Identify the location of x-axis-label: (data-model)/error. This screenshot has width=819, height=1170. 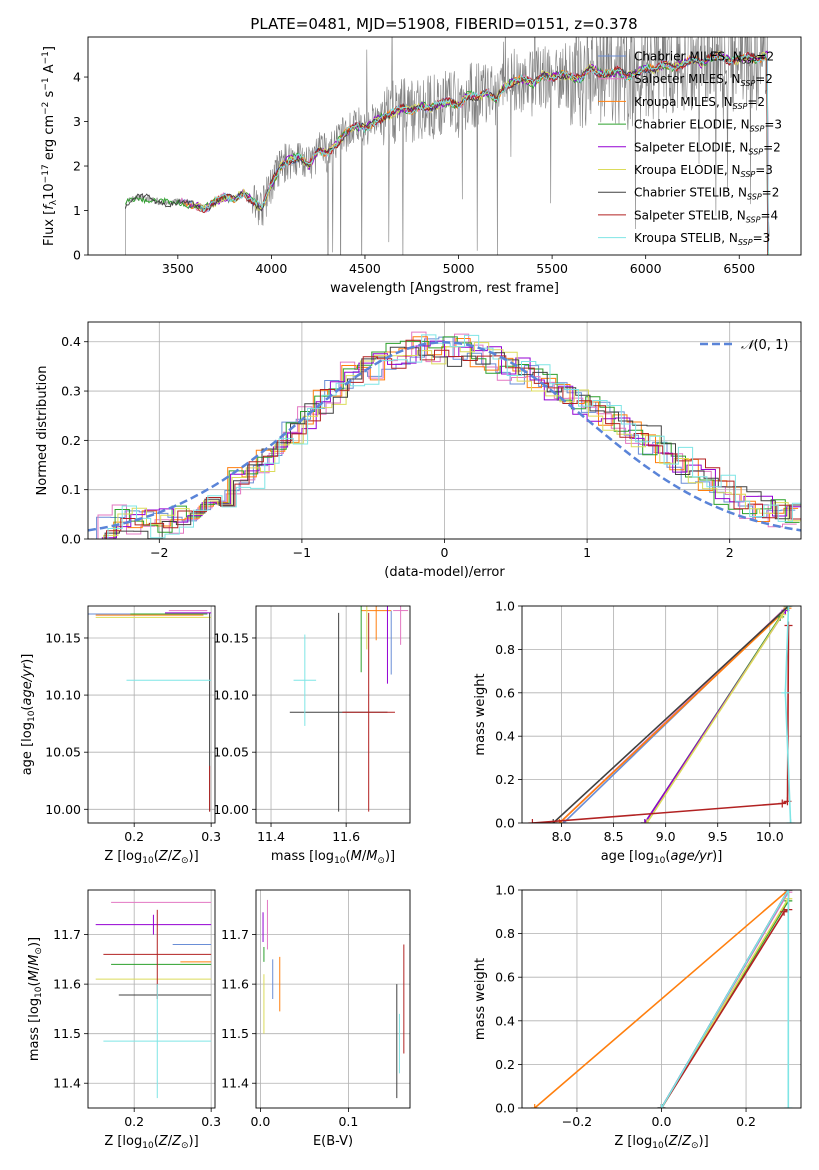
(444, 572).